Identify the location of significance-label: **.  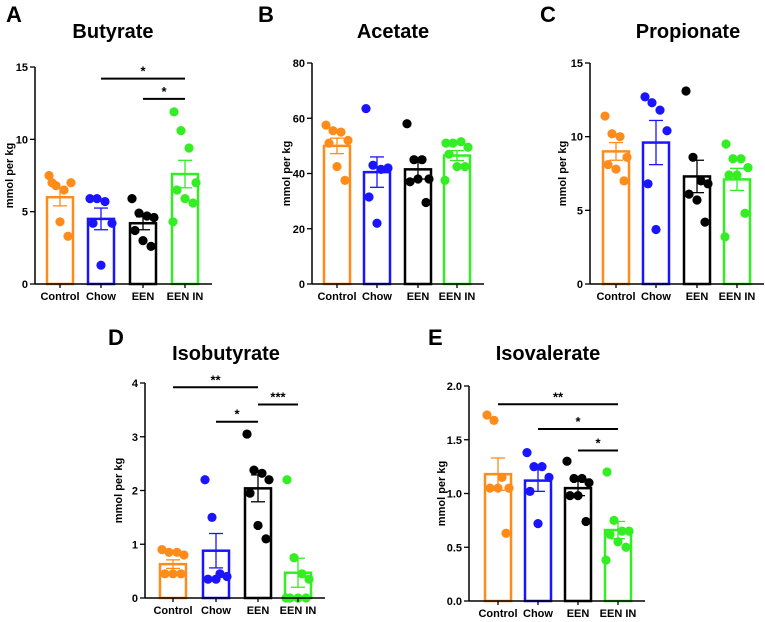
(215, 379).